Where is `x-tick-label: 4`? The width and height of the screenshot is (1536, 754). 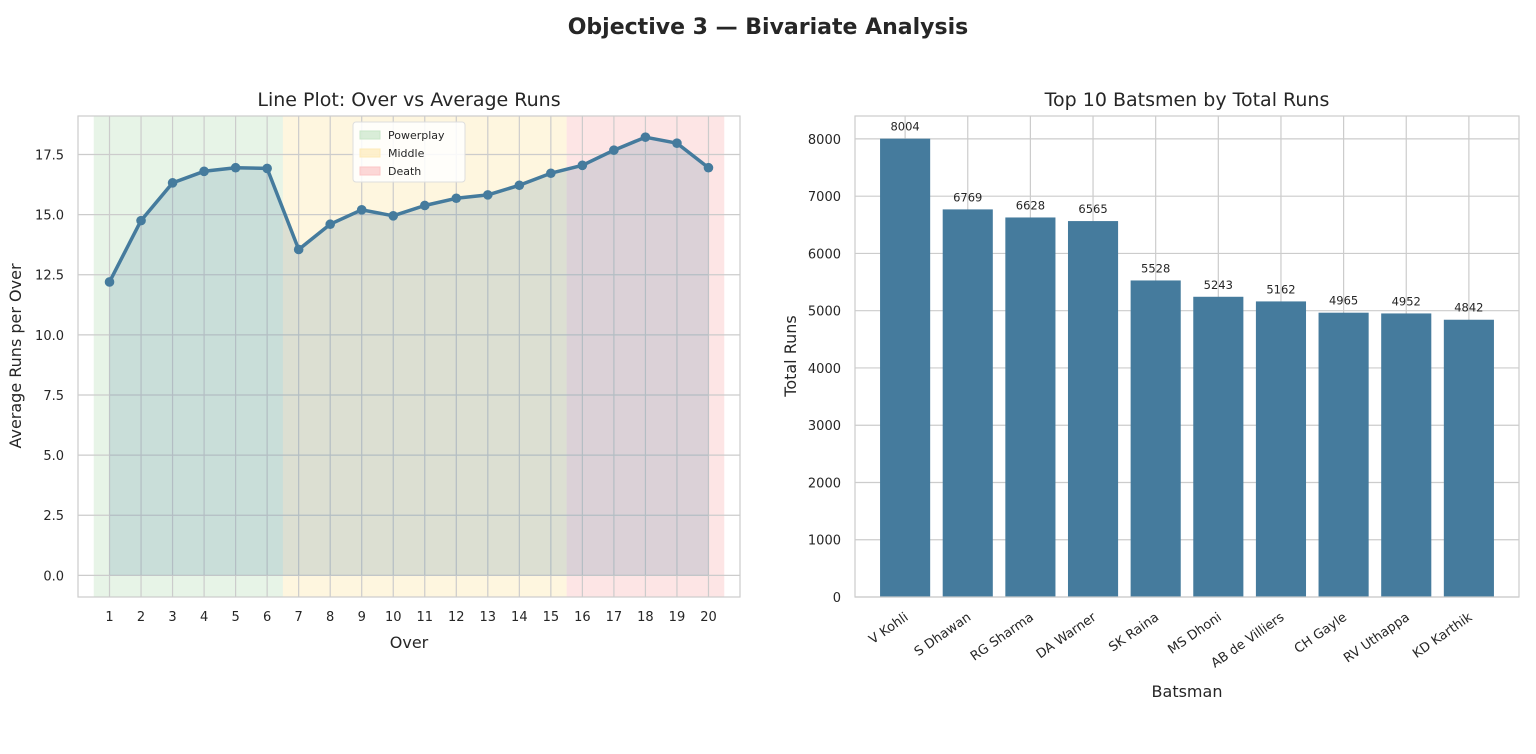 x-tick-label: 4 is located at coordinates (204, 617).